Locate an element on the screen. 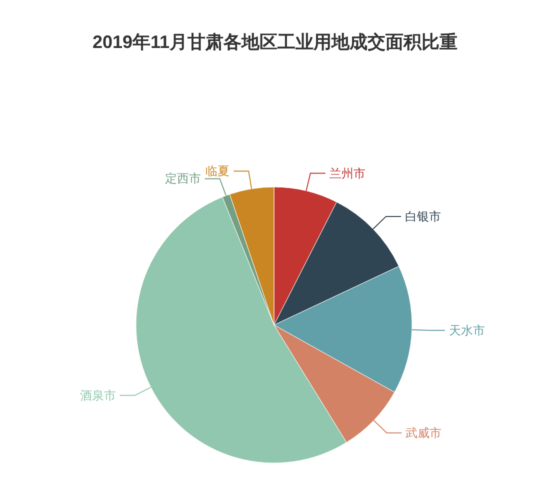  slice-label: 定西市 is located at coordinates (182, 179).